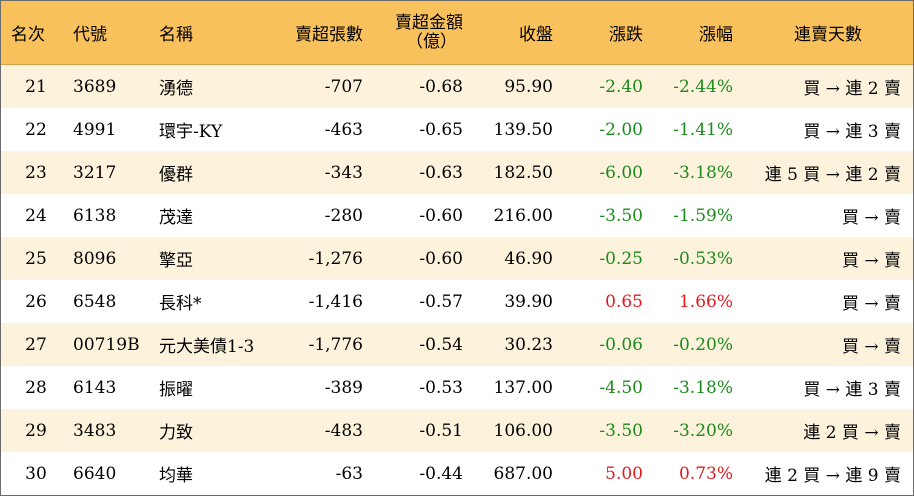 The width and height of the screenshot is (914, 496). What do you see at coordinates (176, 218) in the screenshot?
I see `cell-name: 茂達` at bounding box center [176, 218].